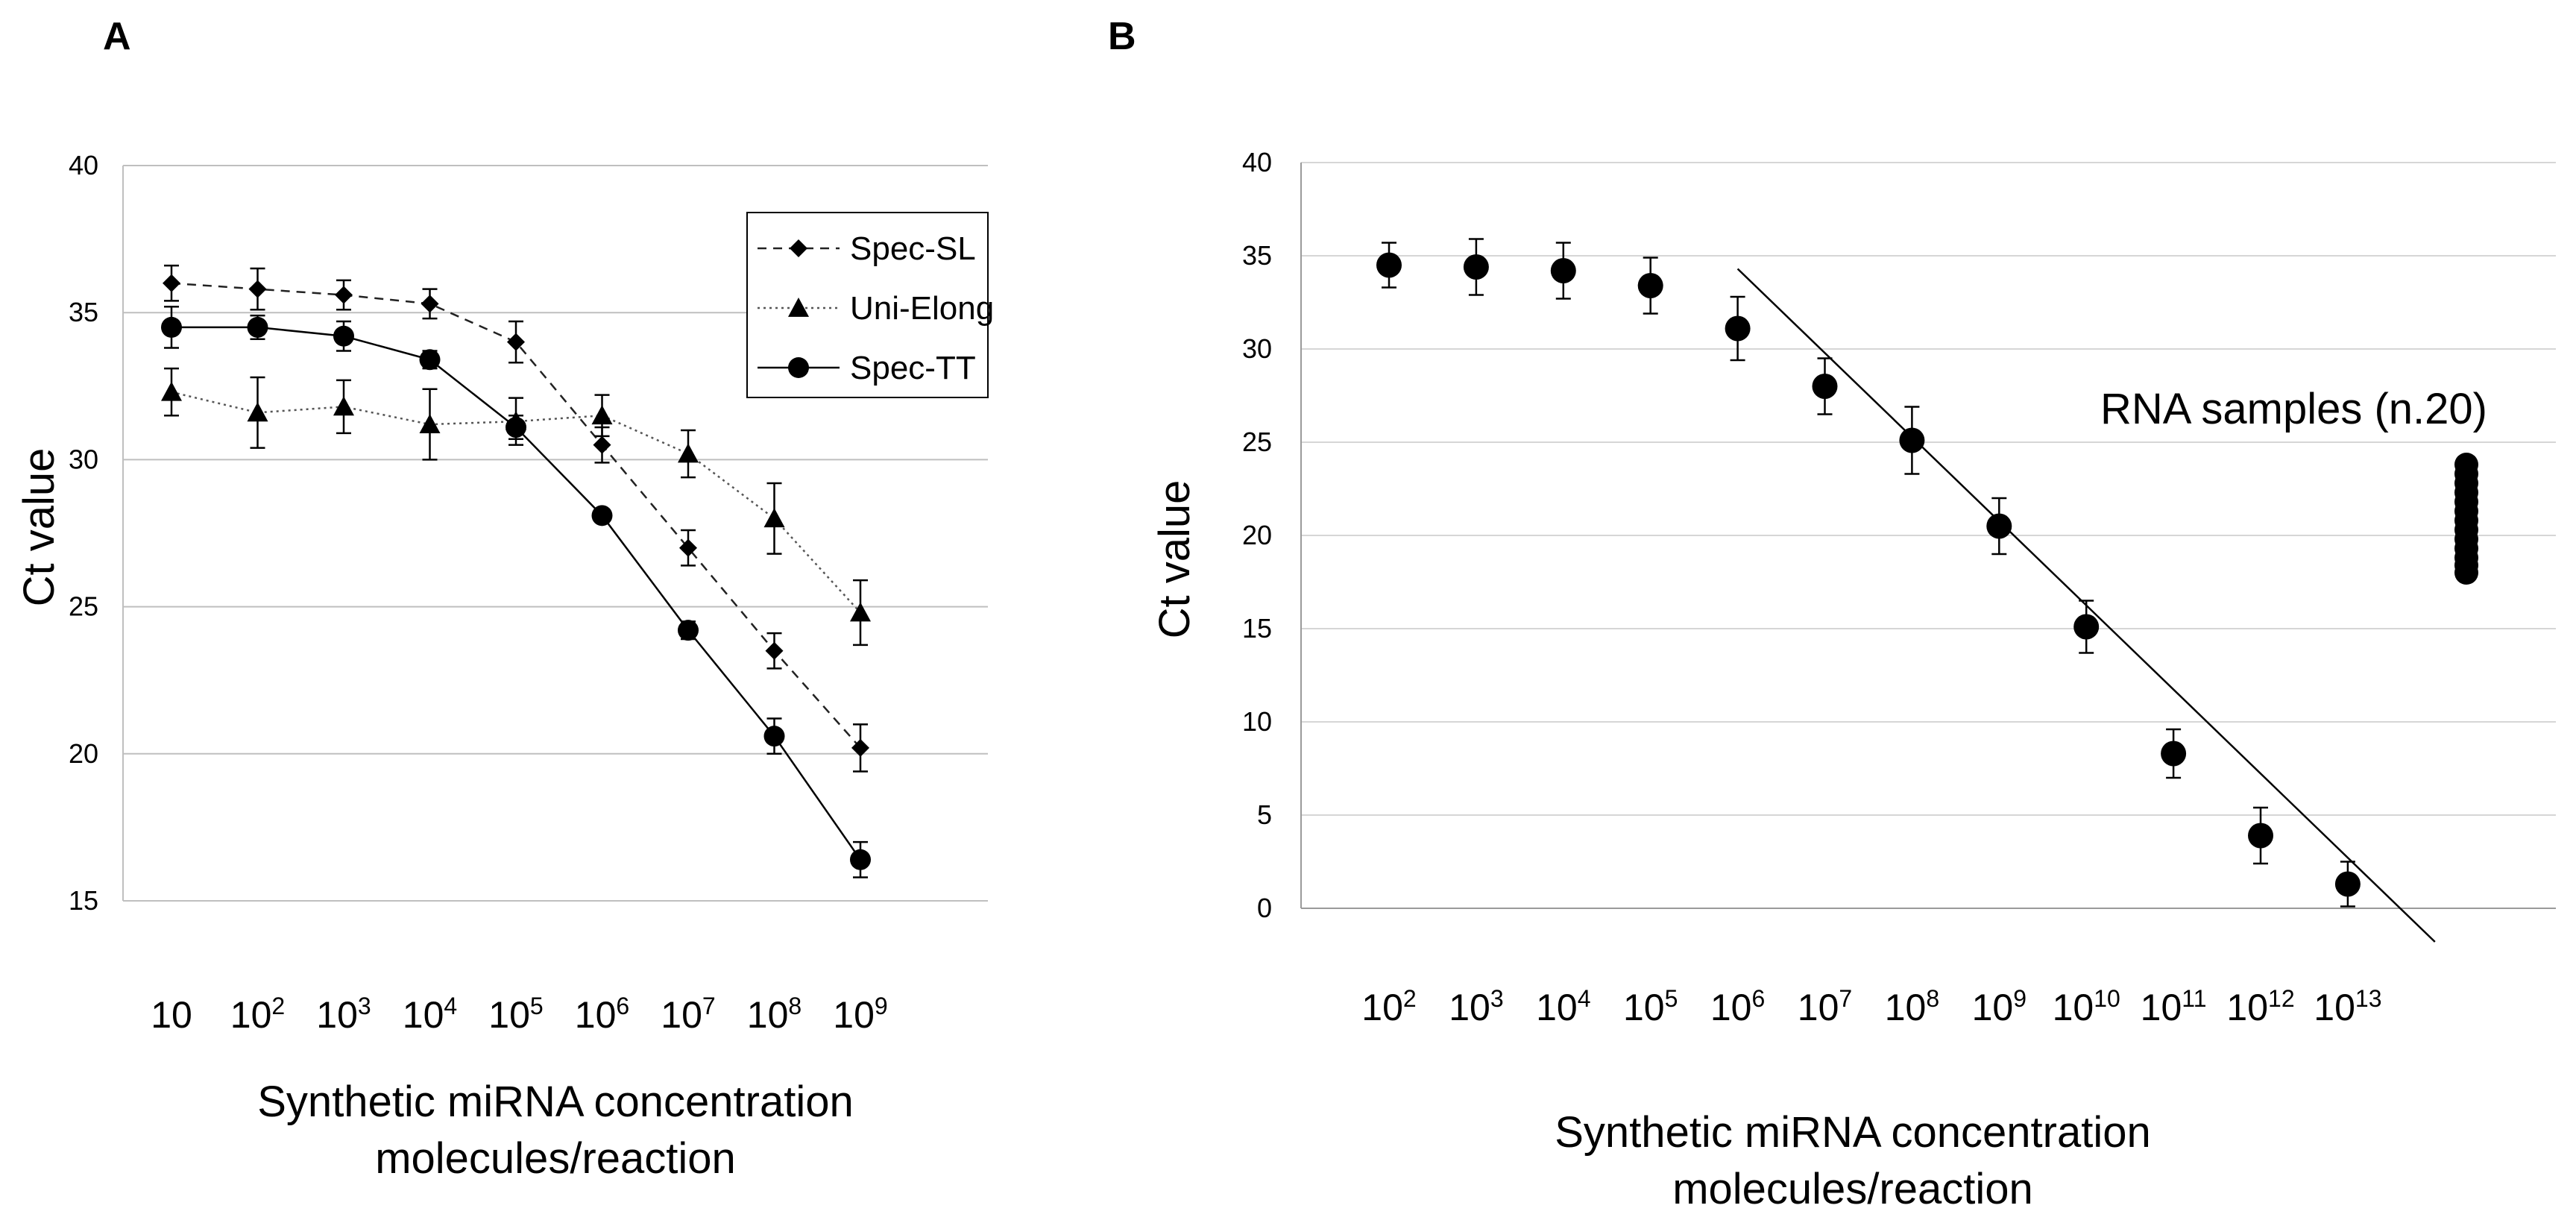  I want to click on panel-a-x-tick-labels: 10 102 103 104 105 106 107 108 109, so click(519, 1014).